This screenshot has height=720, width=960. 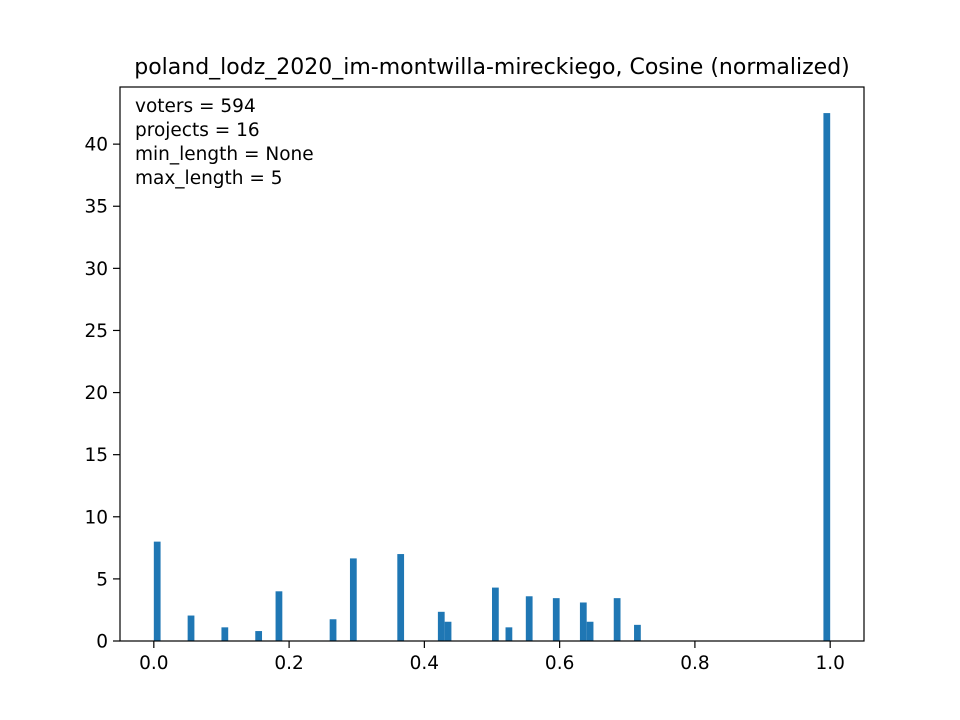 What do you see at coordinates (197, 130) in the screenshot?
I see `annotation-projects: projects = 16` at bounding box center [197, 130].